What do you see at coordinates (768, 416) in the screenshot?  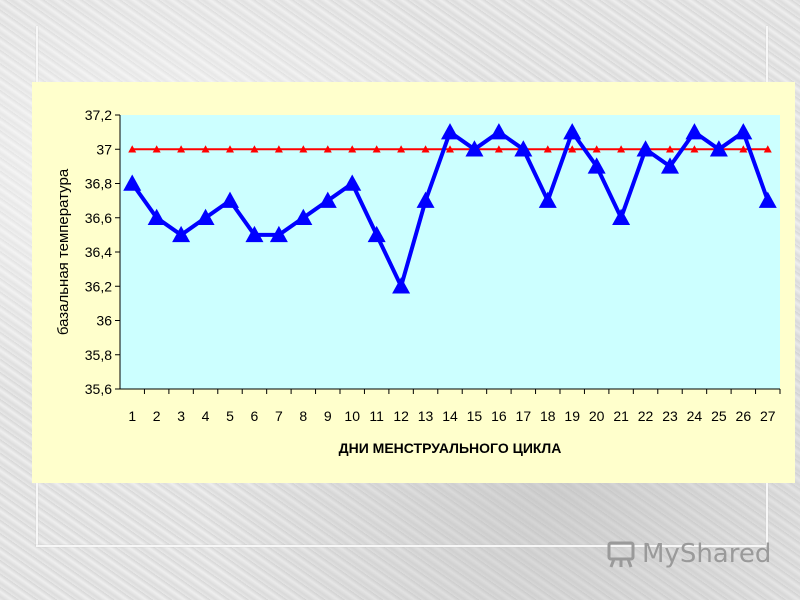 I see `x-tick-label: 27` at bounding box center [768, 416].